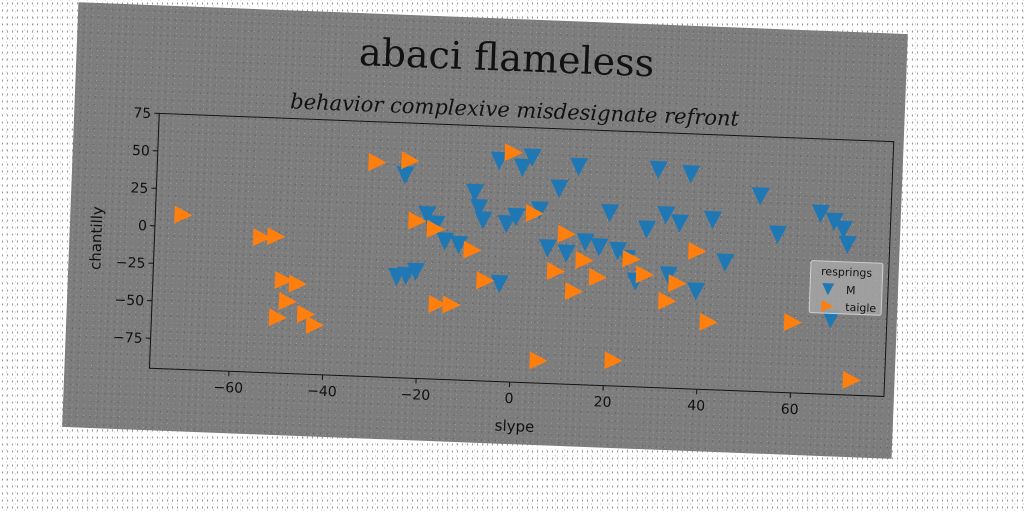 The image size is (1024, 512). I want to click on y-tick-label: 75, so click(142, 113).